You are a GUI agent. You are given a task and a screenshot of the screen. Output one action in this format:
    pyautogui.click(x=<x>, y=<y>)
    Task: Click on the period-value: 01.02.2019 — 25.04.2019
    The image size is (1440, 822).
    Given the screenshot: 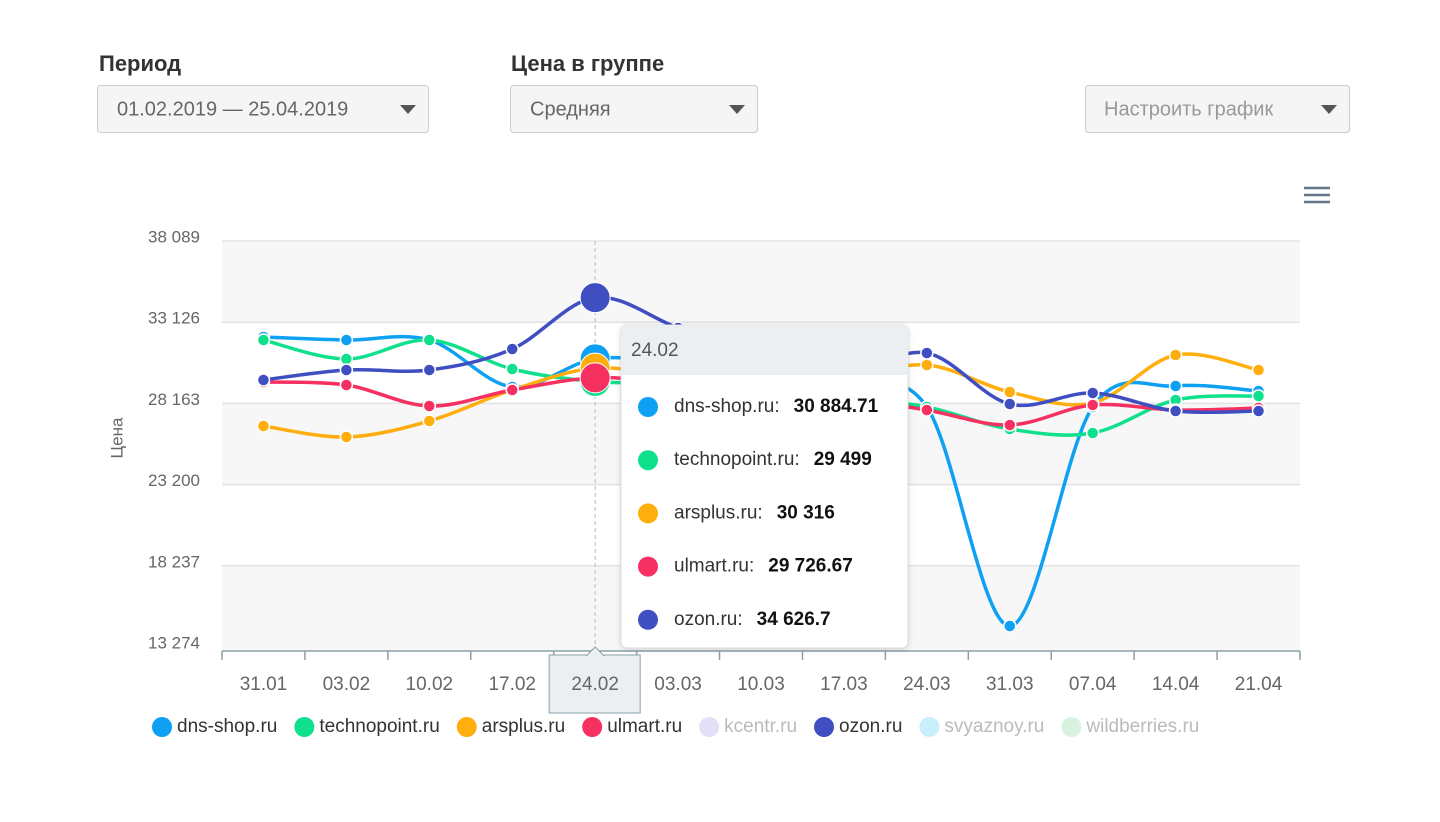 What is the action you would take?
    pyautogui.click(x=232, y=109)
    